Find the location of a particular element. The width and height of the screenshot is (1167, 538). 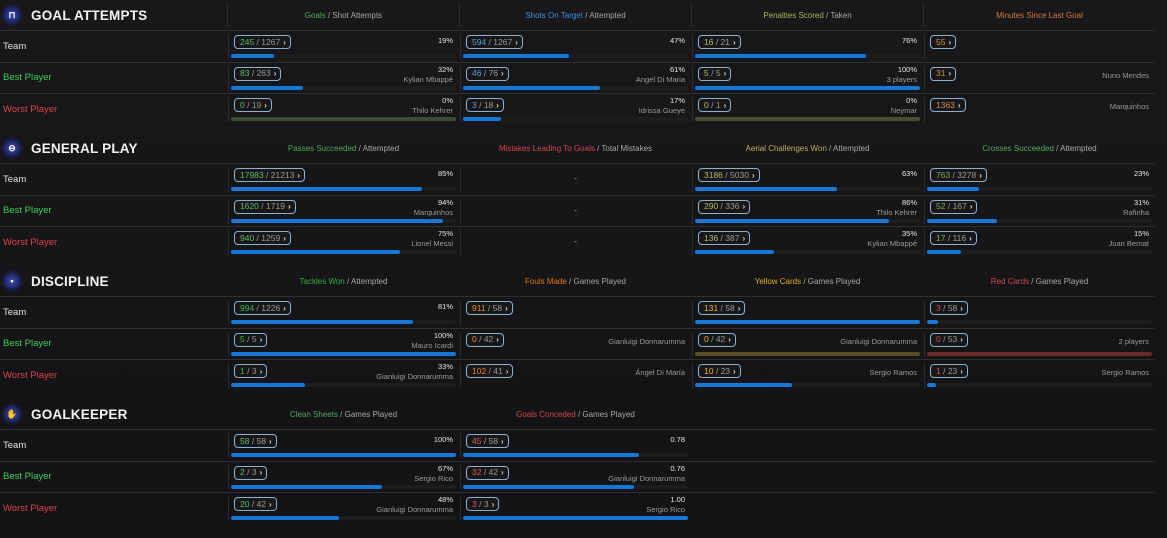

stat-value-button: 3 / 58 › is located at coordinates (949, 308).